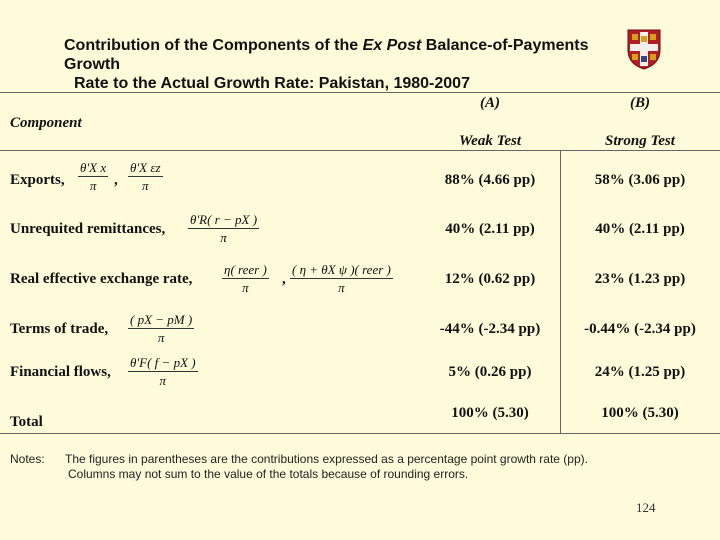 The width and height of the screenshot is (720, 540). Describe the element at coordinates (640, 413) in the screenshot. I see `total-strong: 100% (5.30)` at that location.